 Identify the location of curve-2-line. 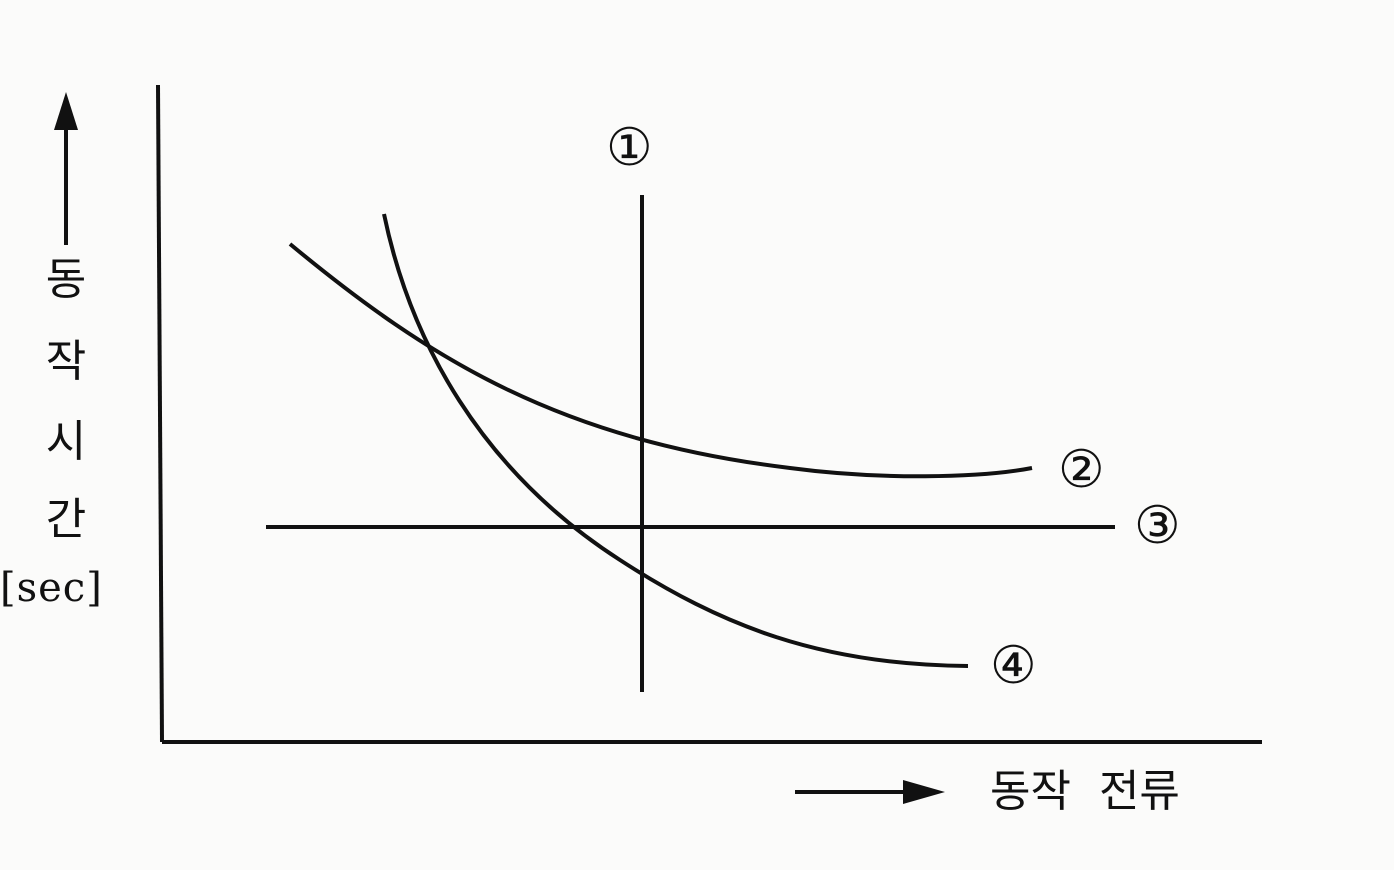
(660, 360).